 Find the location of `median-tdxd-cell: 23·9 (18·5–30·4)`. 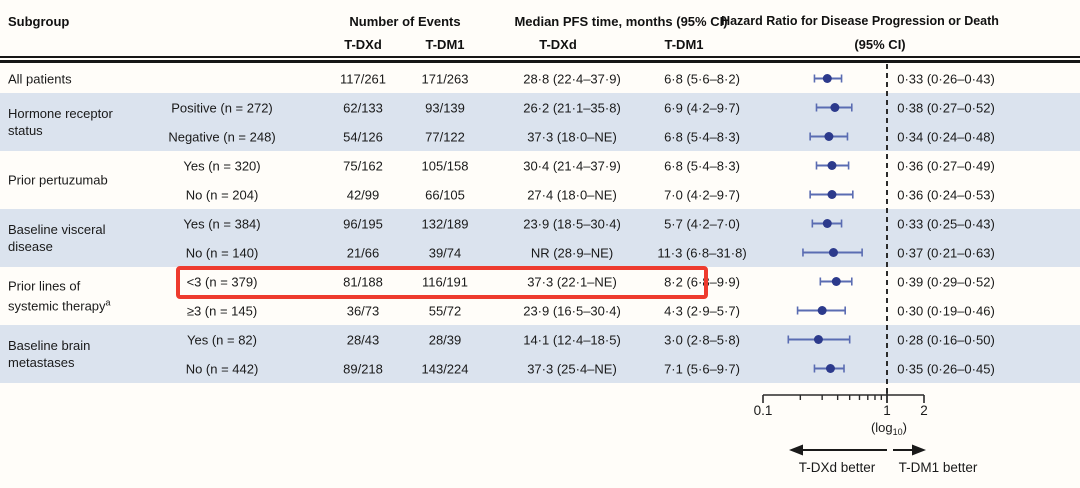

median-tdxd-cell: 23·9 (18·5–30·4) is located at coordinates (572, 223).